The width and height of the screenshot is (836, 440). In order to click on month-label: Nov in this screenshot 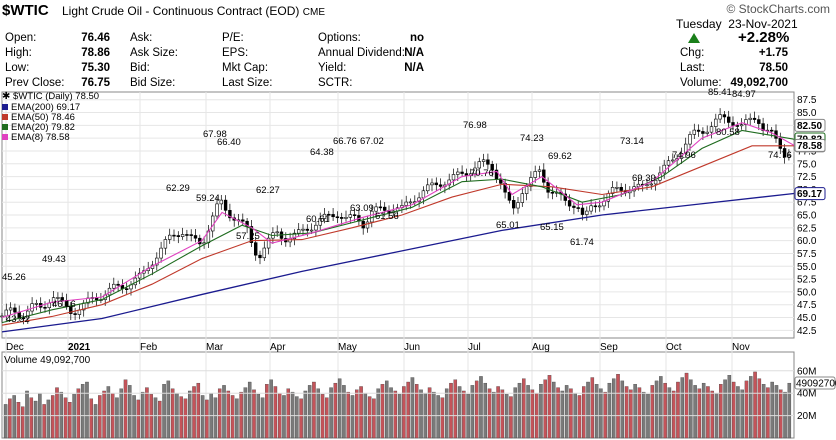, I will do `click(741, 347)`.